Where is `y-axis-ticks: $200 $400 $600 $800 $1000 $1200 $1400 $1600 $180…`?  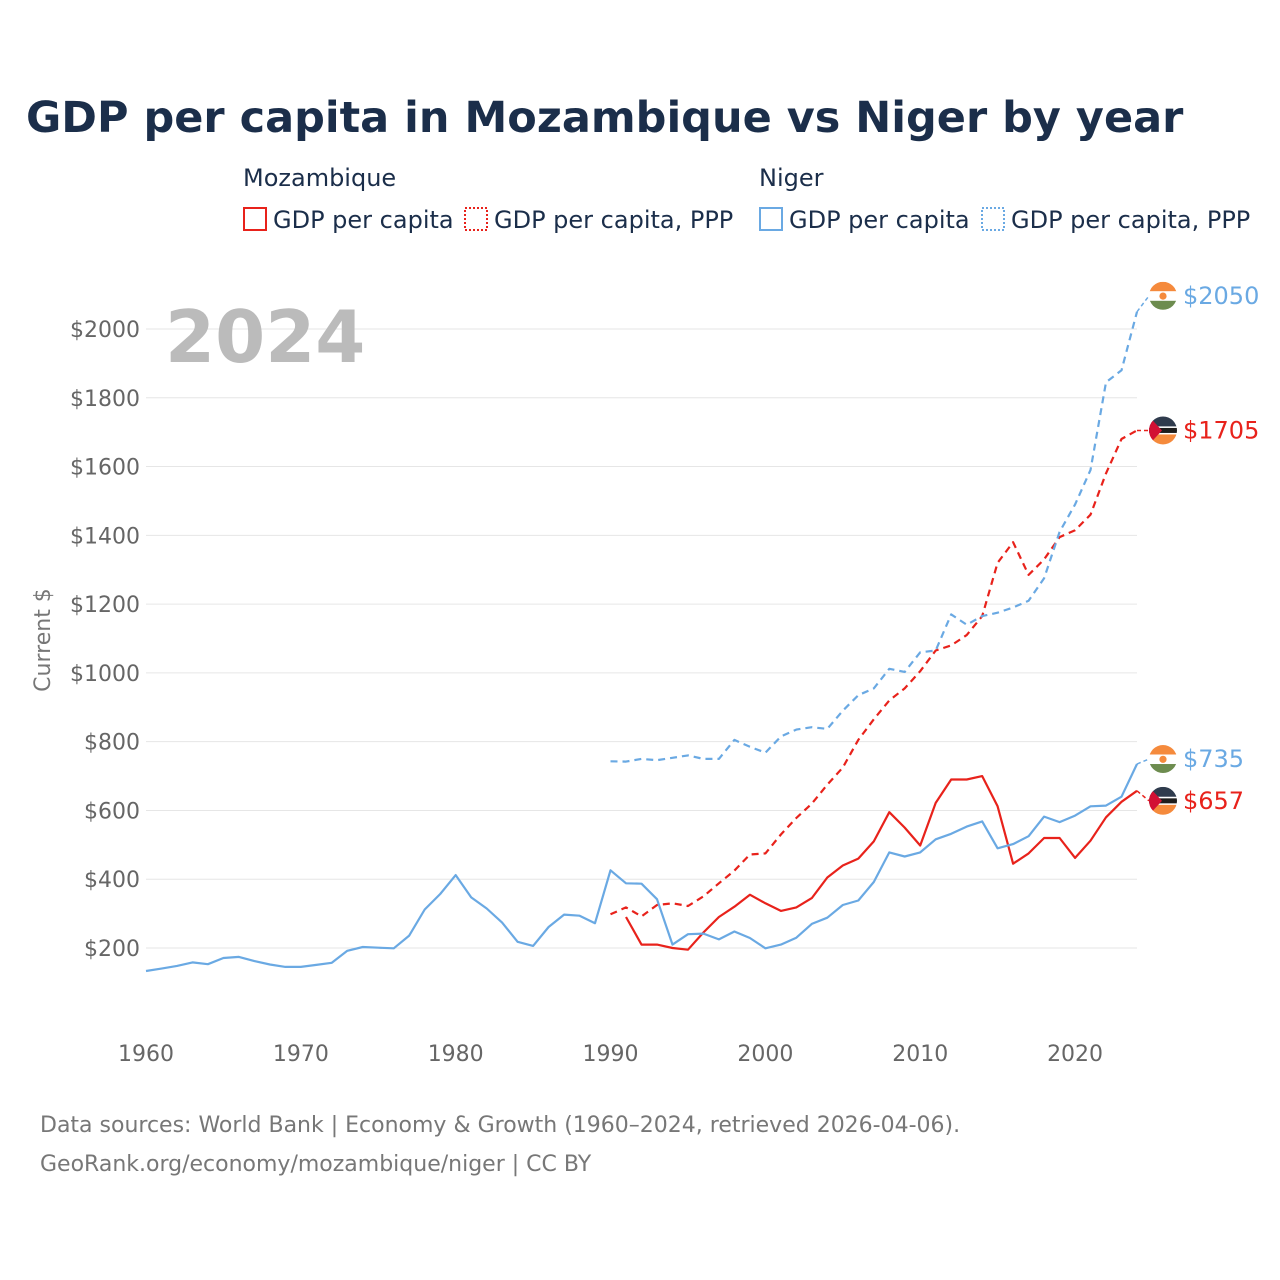 y-axis-ticks: $200 $400 $600 $800 $1000 $1200 $1400 $1600 $180… is located at coordinates (105, 640).